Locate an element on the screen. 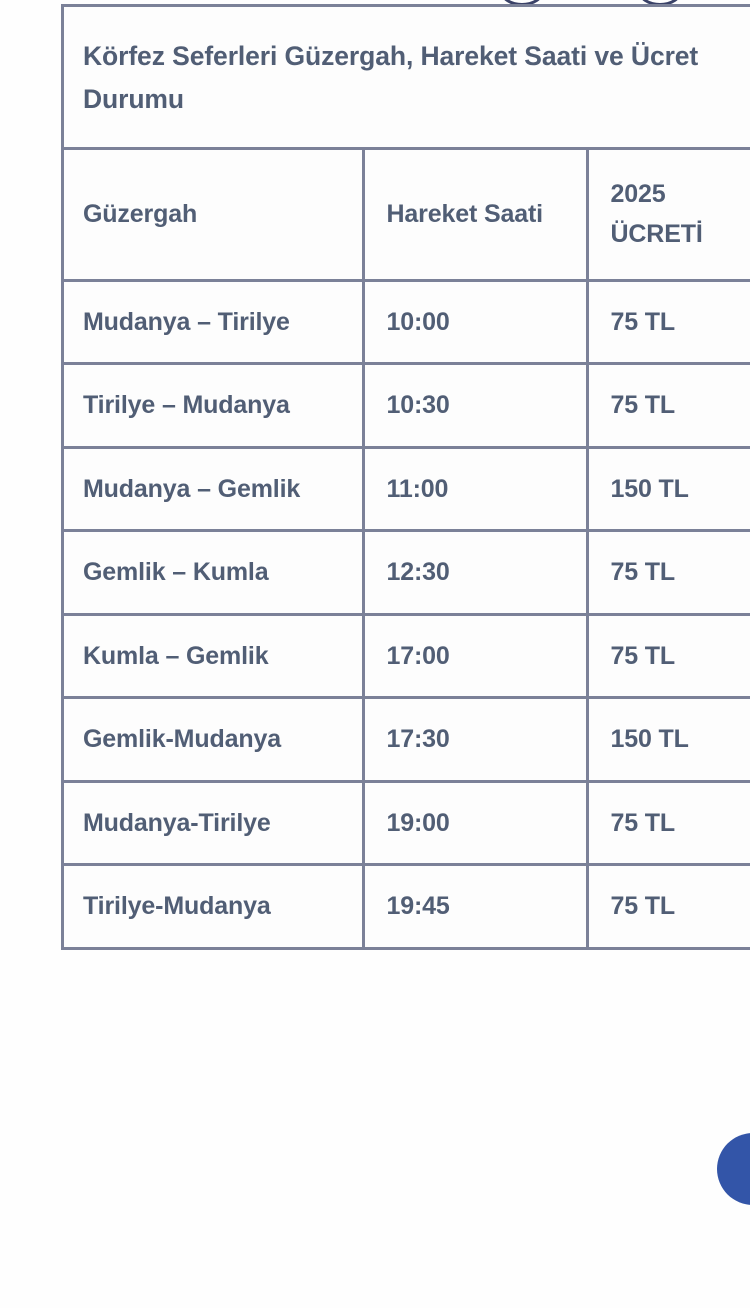 This screenshot has width=750, height=1308. column-header-route: Güzergah is located at coordinates (214, 214).